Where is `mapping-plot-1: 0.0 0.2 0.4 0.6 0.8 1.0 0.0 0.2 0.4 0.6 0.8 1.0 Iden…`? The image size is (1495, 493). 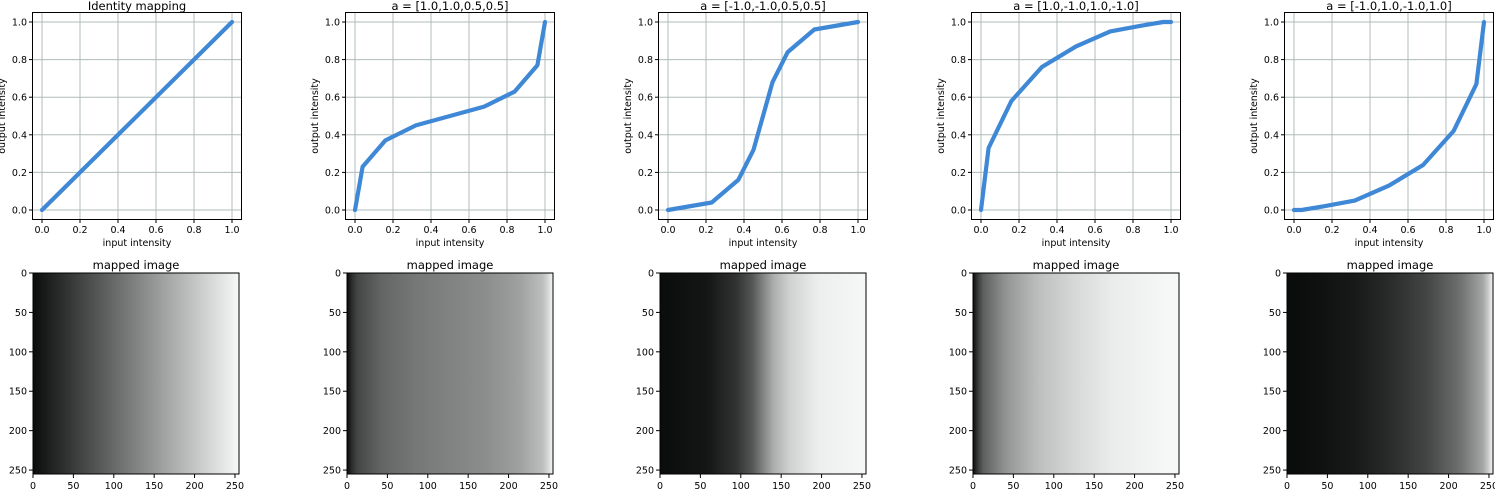
mapping-plot-1: 0.0 0.2 0.4 0.6 0.8 1.0 0.0 0.2 0.4 0.6 0.8 1.0 Iden… is located at coordinates (121, 124).